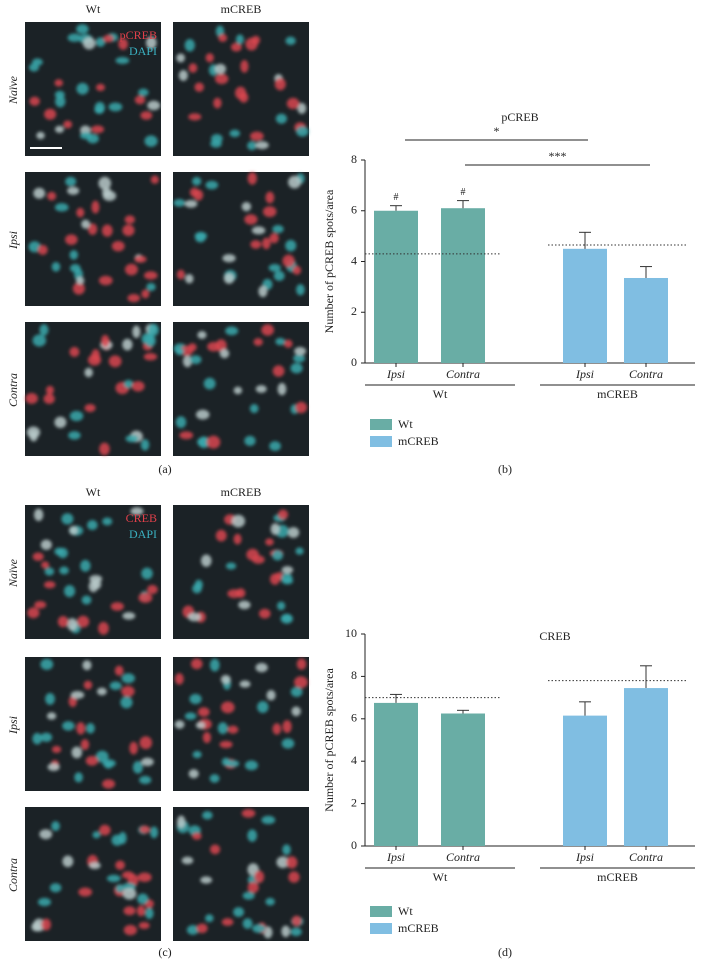 The width and height of the screenshot is (702, 969). Describe the element at coordinates (351, 633) in the screenshot. I see `y-tick-label: 10` at that location.